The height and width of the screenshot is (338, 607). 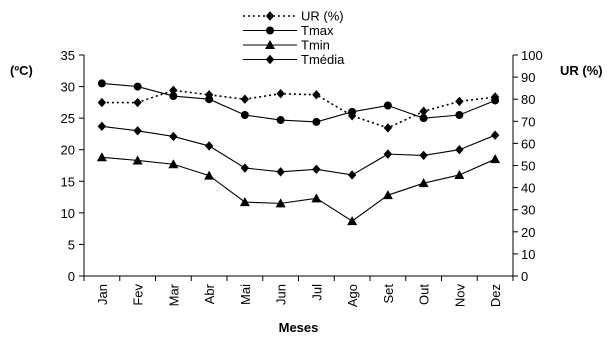 What do you see at coordinates (528, 210) in the screenshot?
I see `y-right-tick-label: 30` at bounding box center [528, 210].